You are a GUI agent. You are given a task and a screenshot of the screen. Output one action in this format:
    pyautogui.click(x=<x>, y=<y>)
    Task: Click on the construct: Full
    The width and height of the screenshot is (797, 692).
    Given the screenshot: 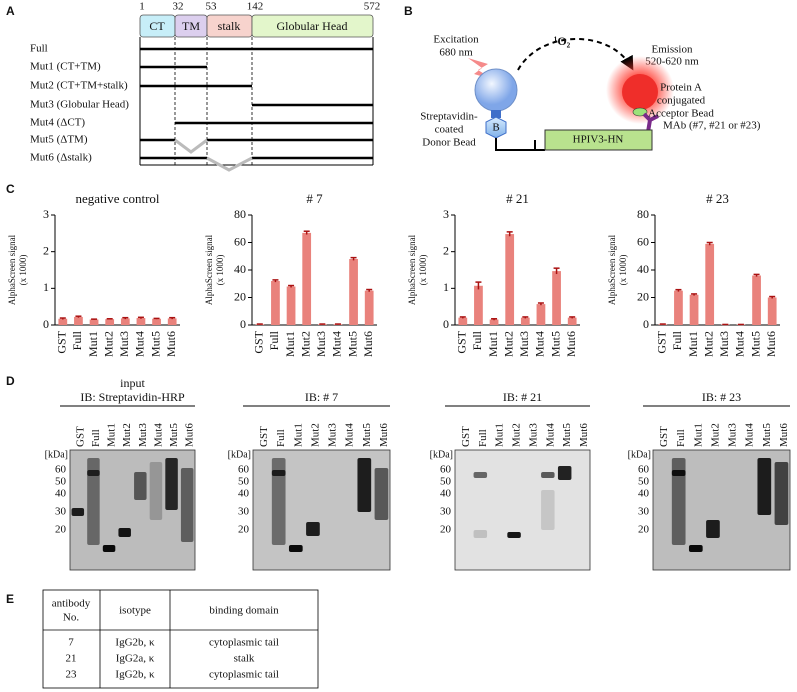 What is the action you would take?
    pyautogui.click(x=39, y=49)
    